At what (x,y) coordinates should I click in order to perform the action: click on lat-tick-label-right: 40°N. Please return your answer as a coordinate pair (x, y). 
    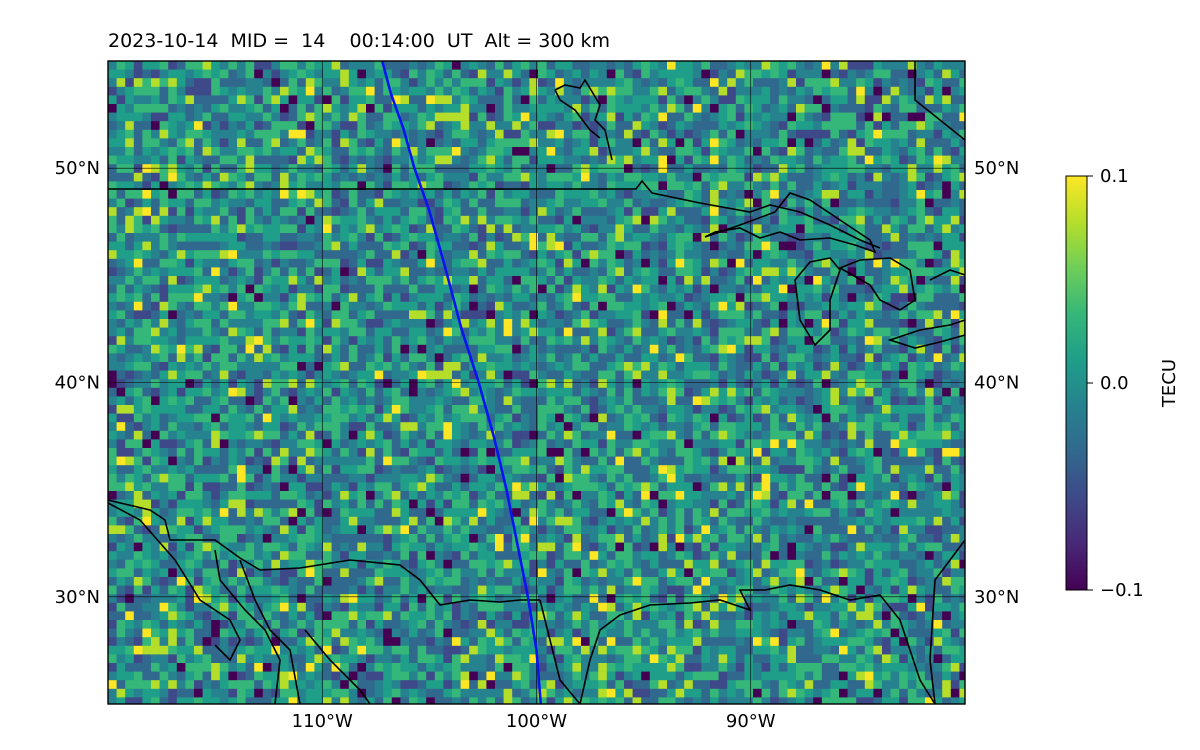
    Looking at the image, I should click on (996, 383).